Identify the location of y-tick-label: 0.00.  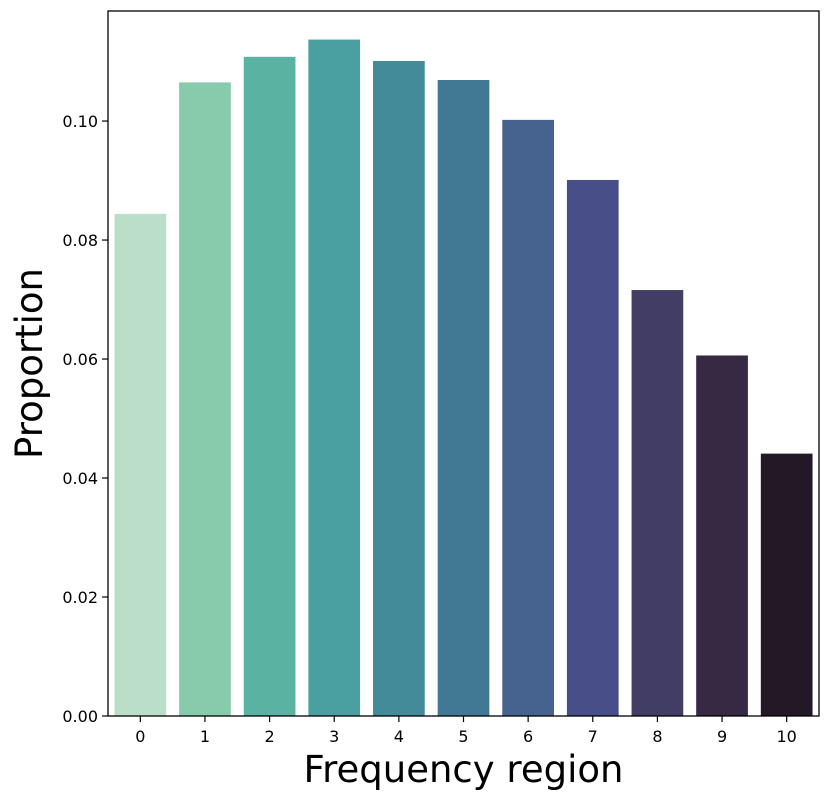
(80, 716).